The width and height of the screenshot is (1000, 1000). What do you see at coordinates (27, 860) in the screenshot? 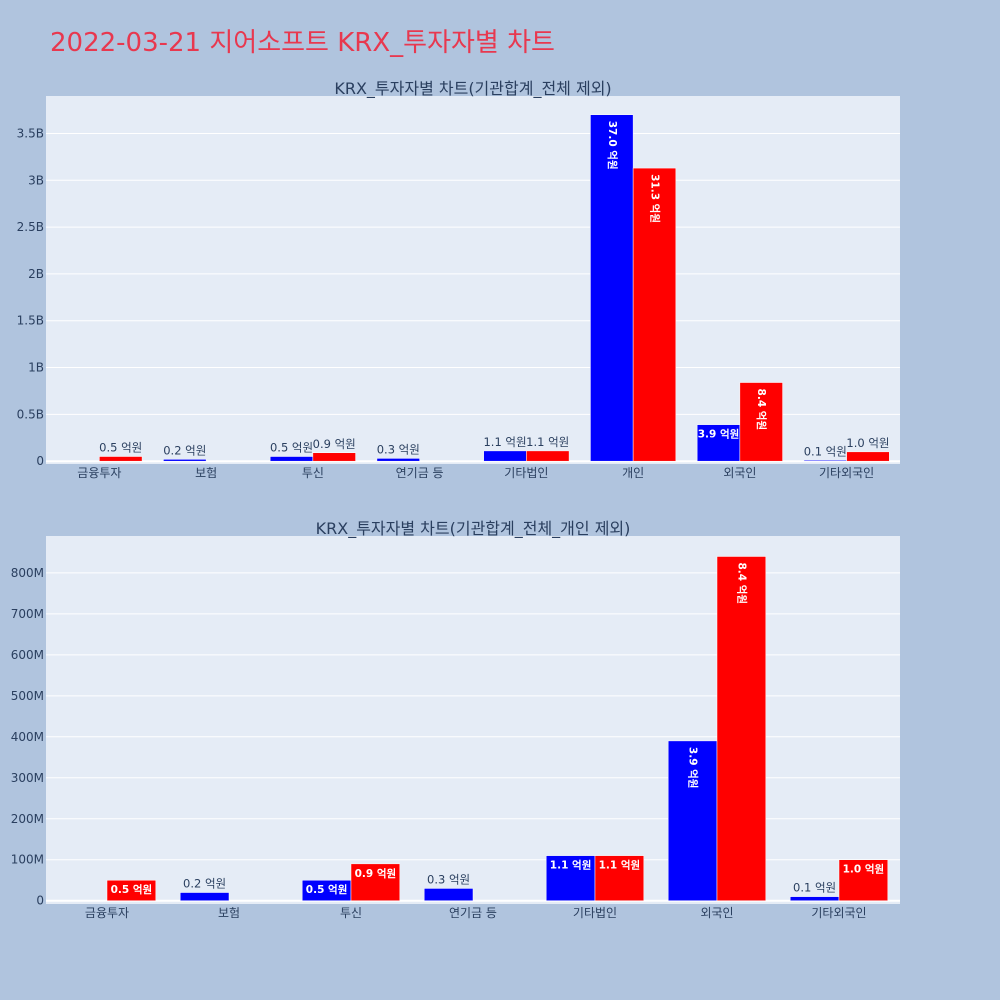
I see `y-tick-label: 100M` at bounding box center [27, 860].